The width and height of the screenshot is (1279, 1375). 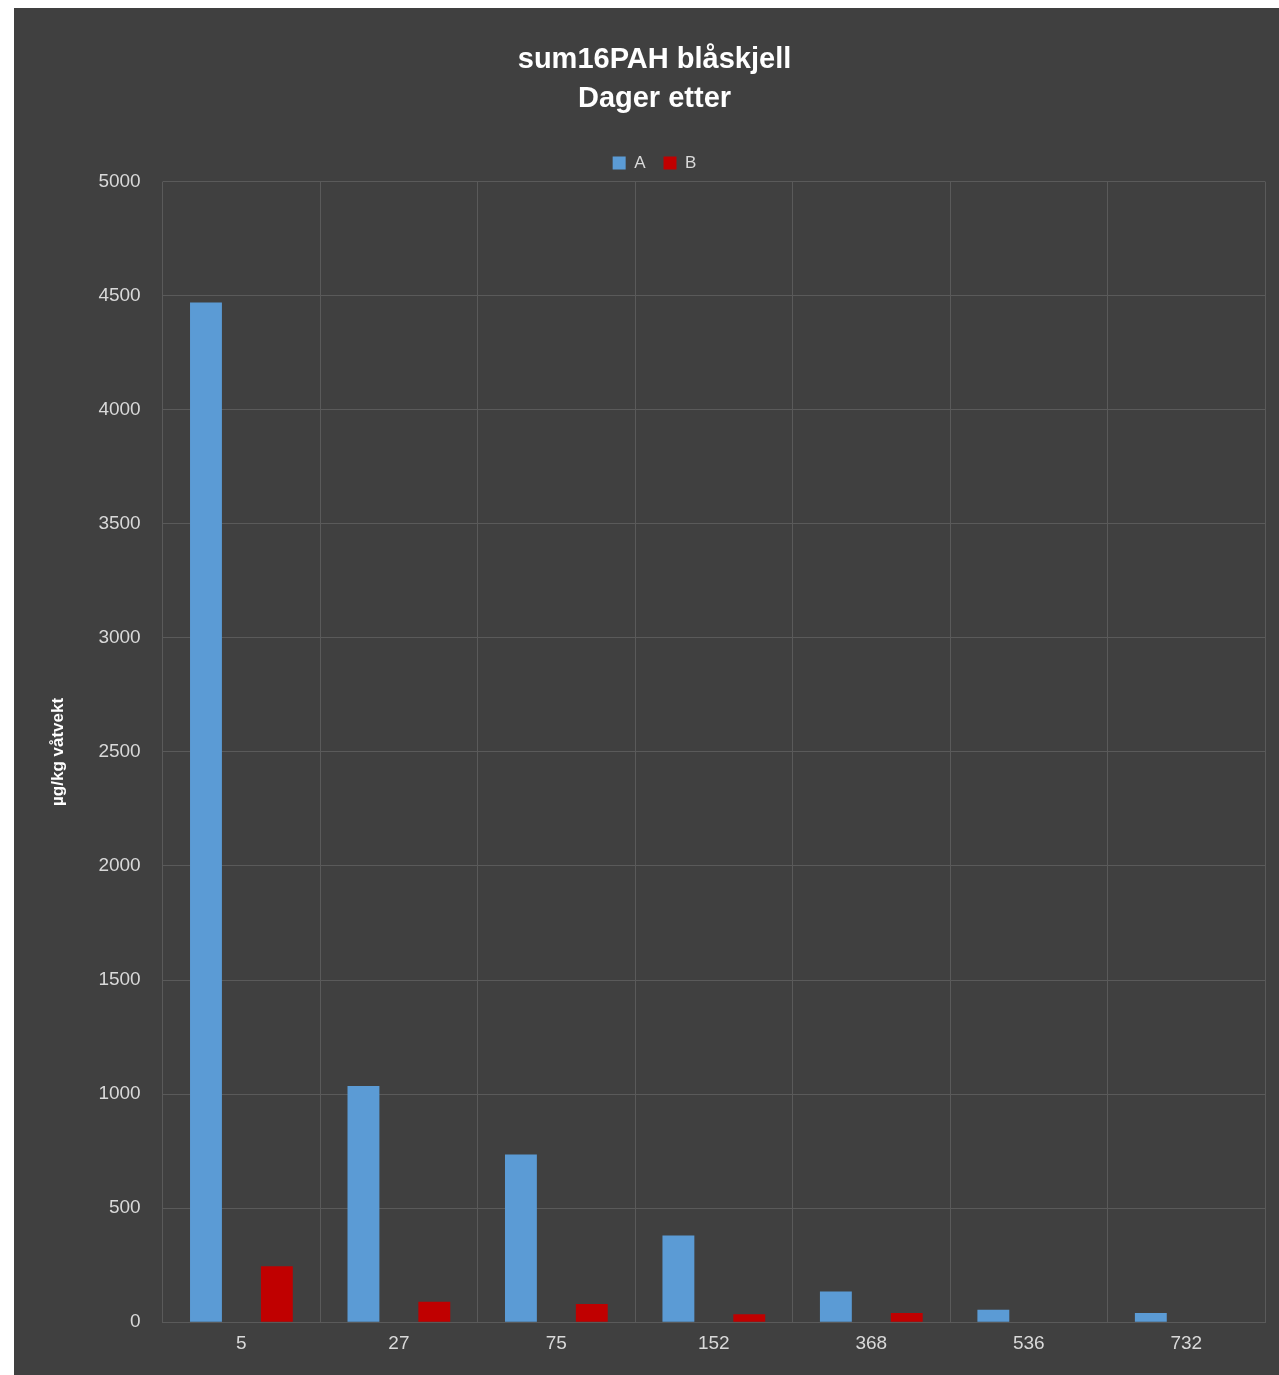 What do you see at coordinates (871, 1342) in the screenshot?
I see `x-tick-label: 368` at bounding box center [871, 1342].